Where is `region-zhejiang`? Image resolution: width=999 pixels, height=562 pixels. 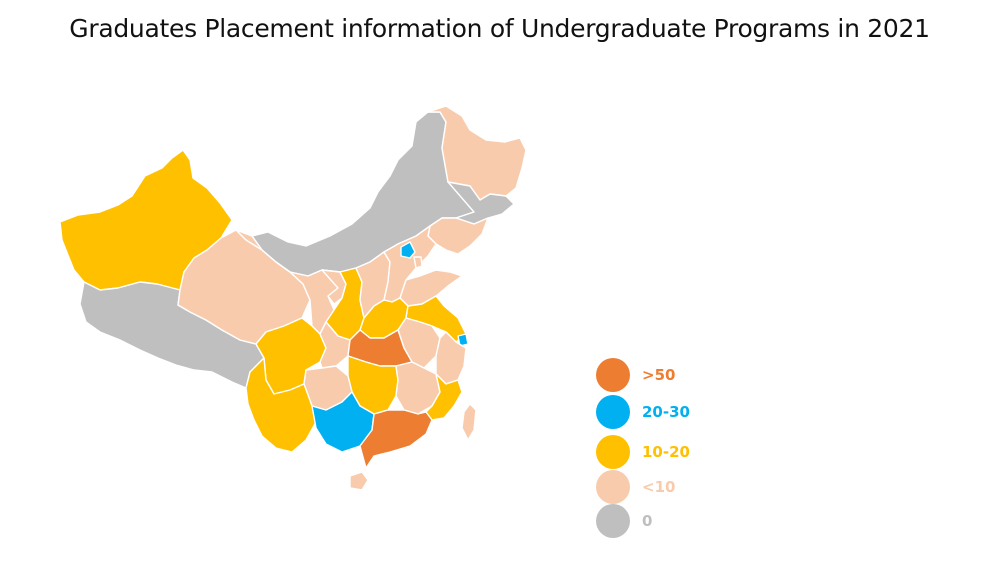 region-zhejiang is located at coordinates (451, 358).